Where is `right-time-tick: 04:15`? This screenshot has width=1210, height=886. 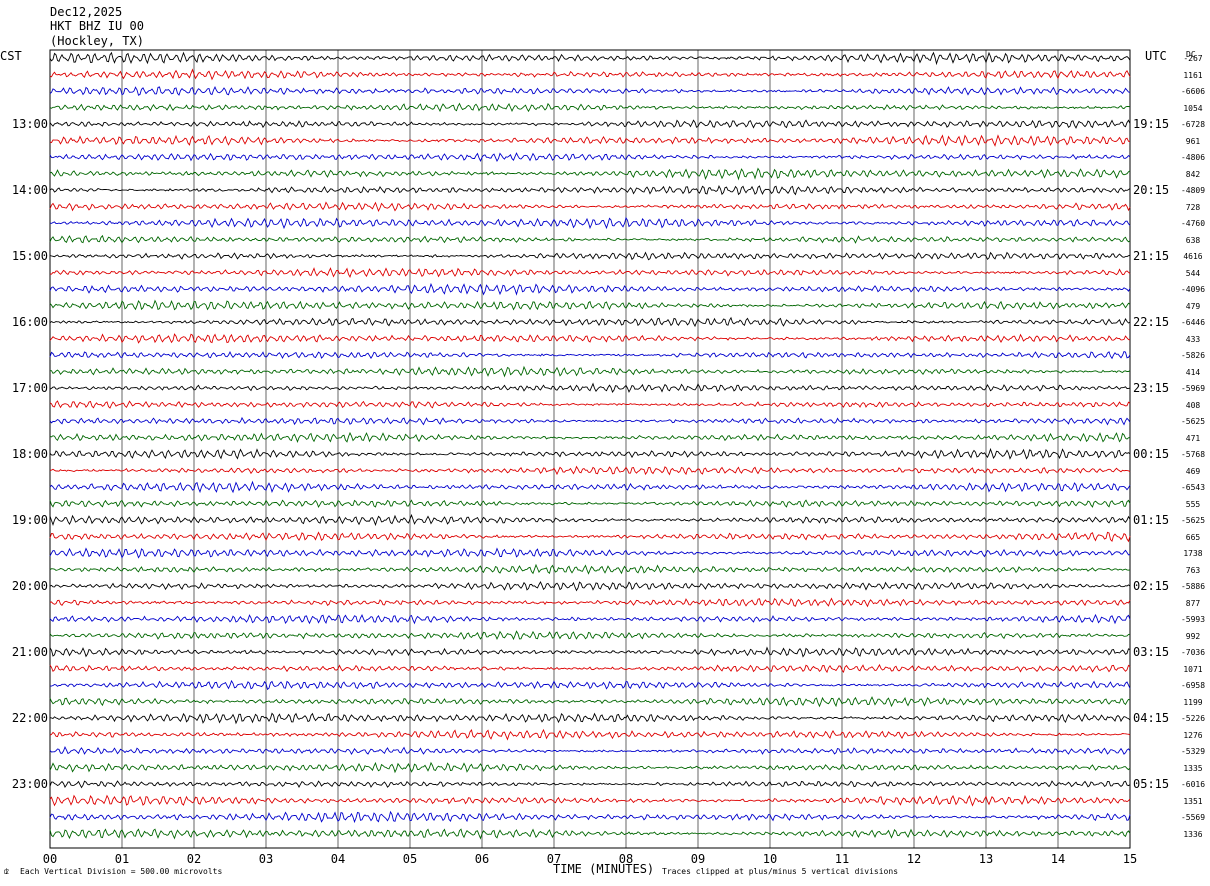 right-time-tick: 04:15 is located at coordinates (1151, 718).